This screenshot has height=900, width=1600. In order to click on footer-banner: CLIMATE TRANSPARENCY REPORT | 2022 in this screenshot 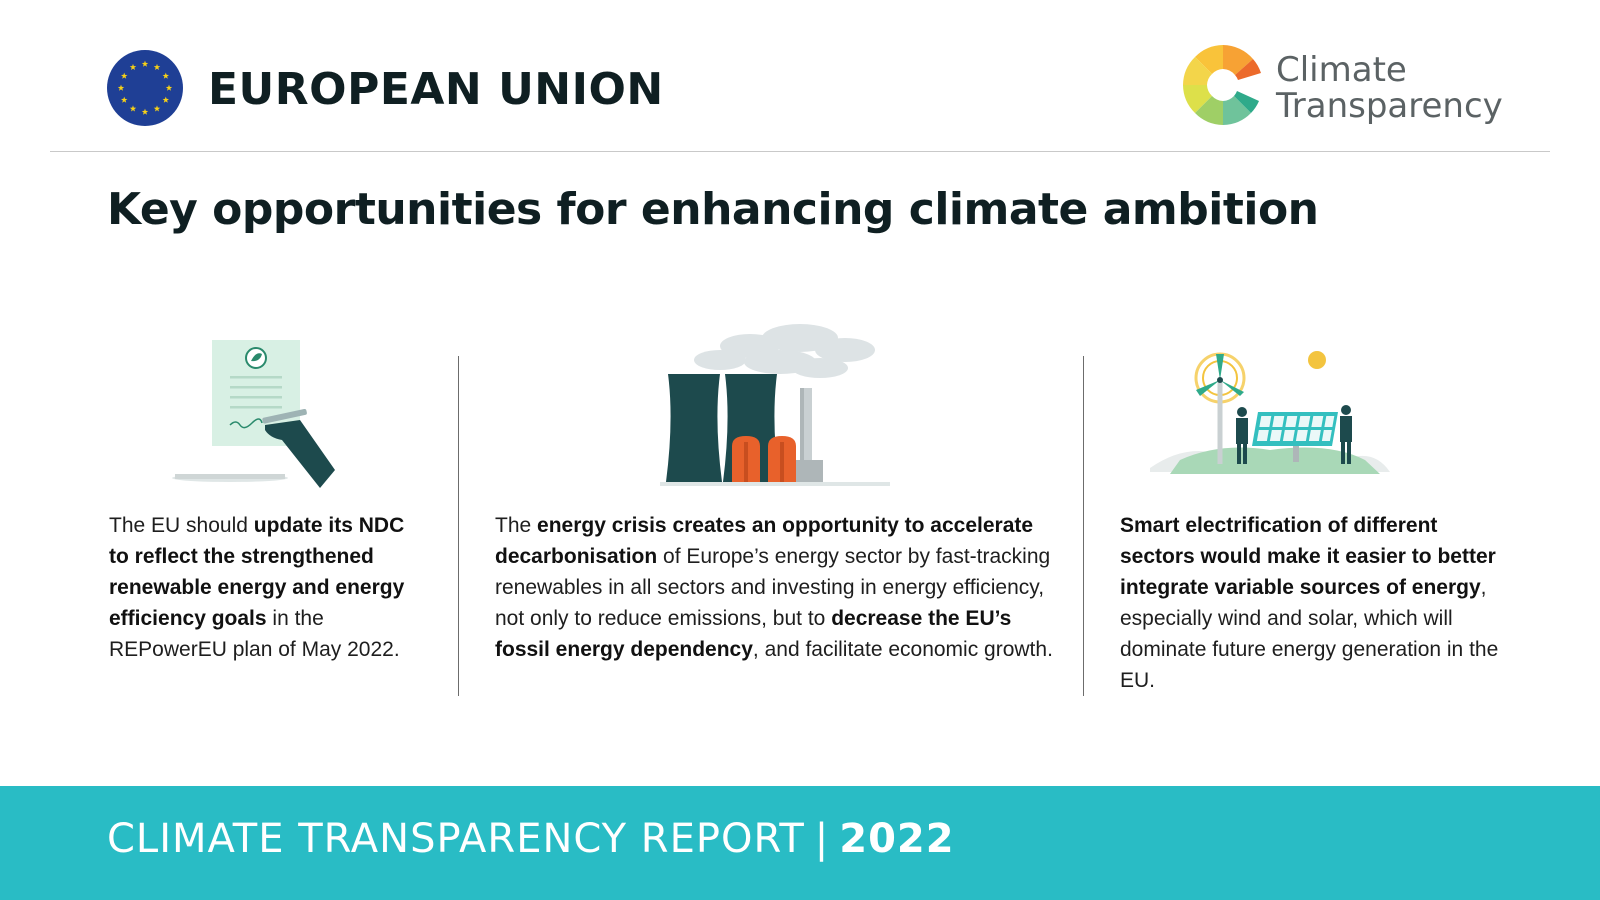, I will do `click(800, 843)`.